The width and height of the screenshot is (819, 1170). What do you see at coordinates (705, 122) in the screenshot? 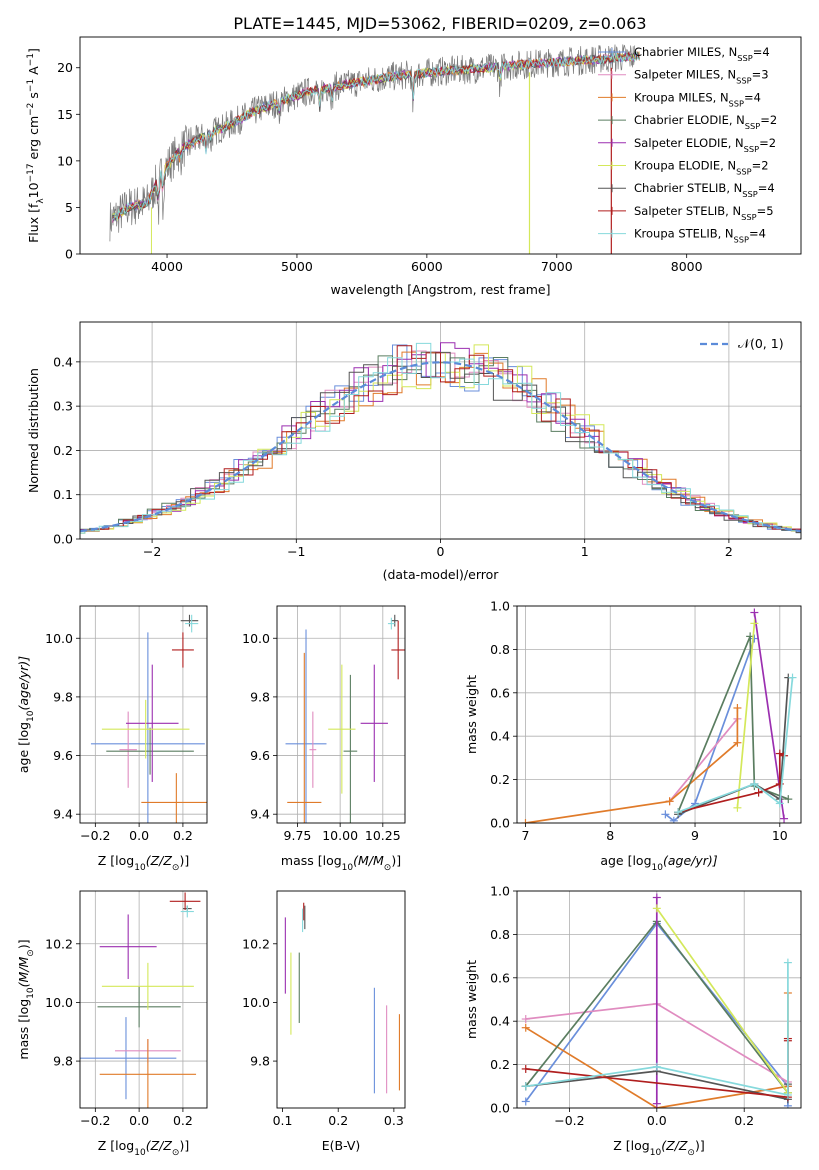
I see `legend-entry: Chabrier ELODIE, NSSP=2` at bounding box center [705, 122].